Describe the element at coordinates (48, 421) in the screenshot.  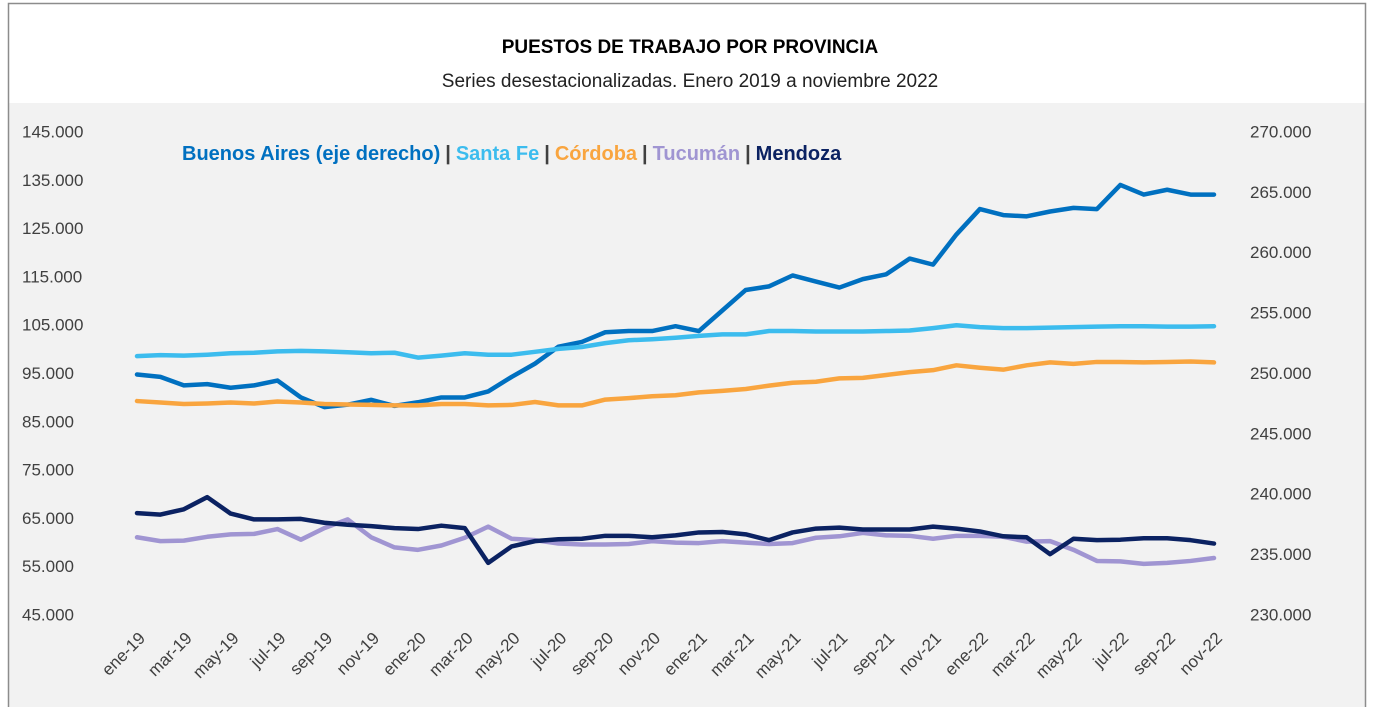
I see `y-tick-label: 85.000` at that location.